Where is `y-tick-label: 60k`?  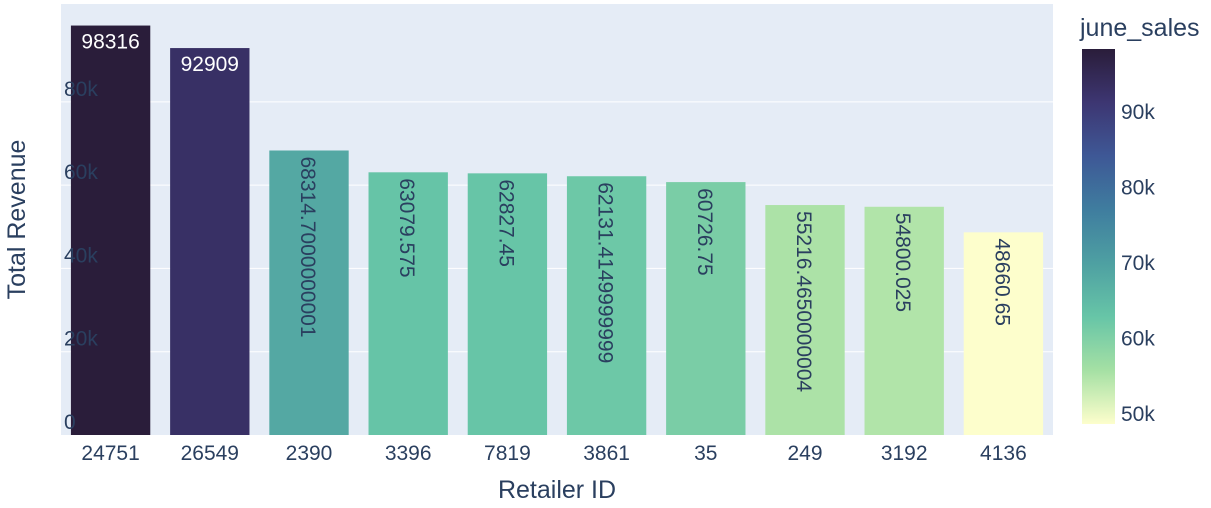
y-tick-label: 60k is located at coordinates (81, 172).